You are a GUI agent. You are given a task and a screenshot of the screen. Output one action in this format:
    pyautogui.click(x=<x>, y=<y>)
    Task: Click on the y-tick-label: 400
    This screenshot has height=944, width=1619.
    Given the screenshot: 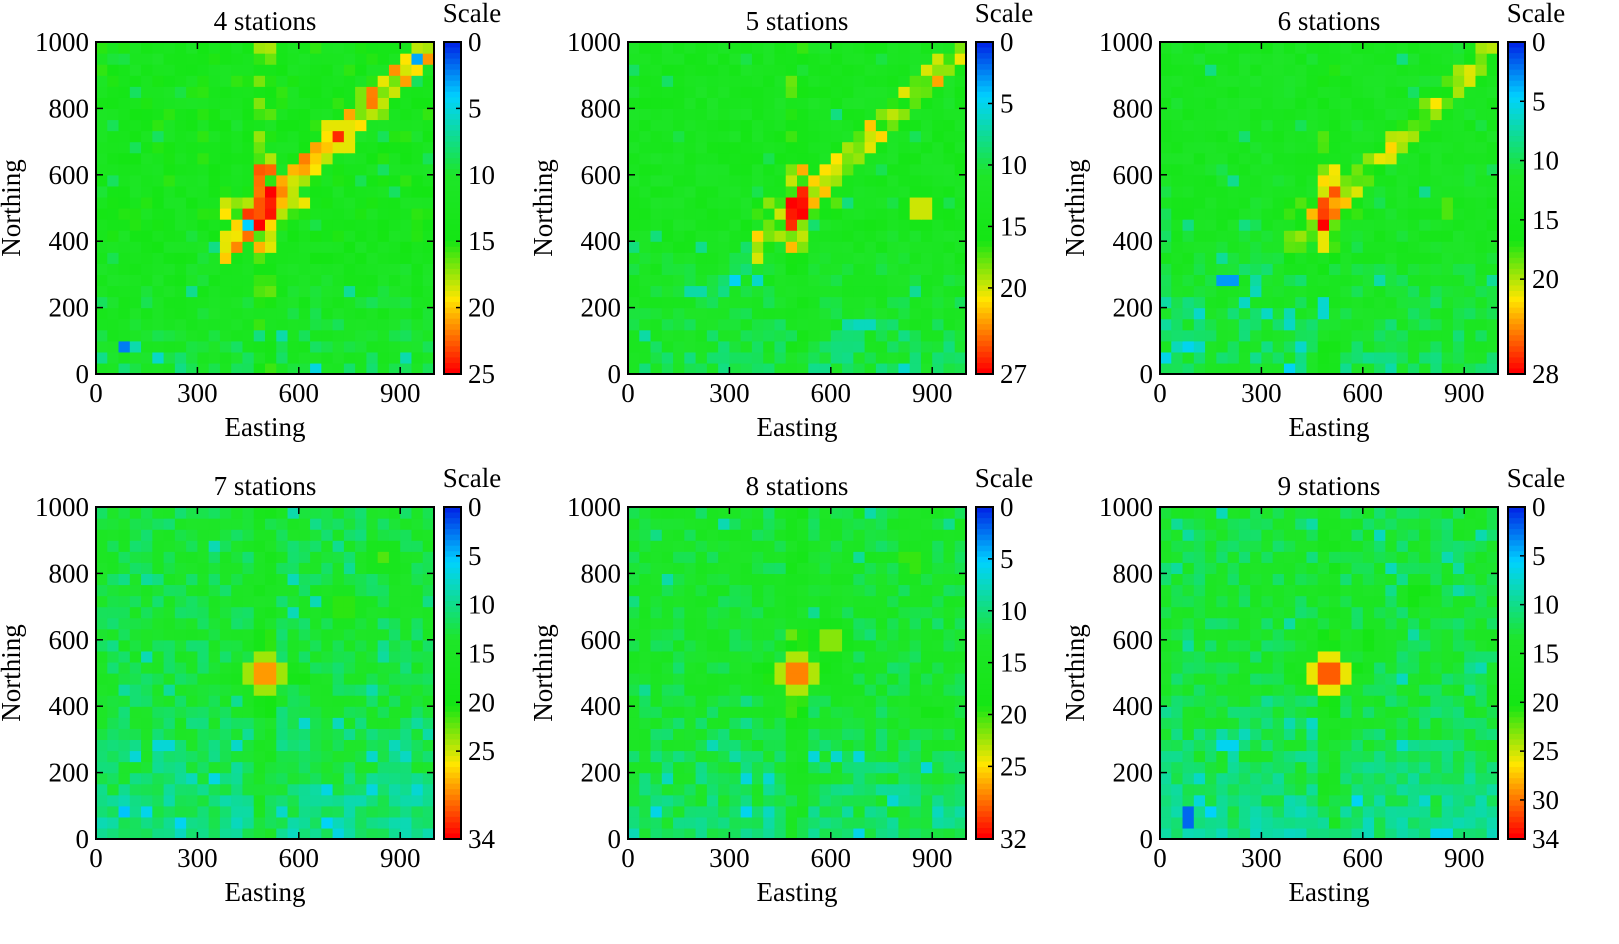 What is the action you would take?
    pyautogui.click(x=69, y=706)
    